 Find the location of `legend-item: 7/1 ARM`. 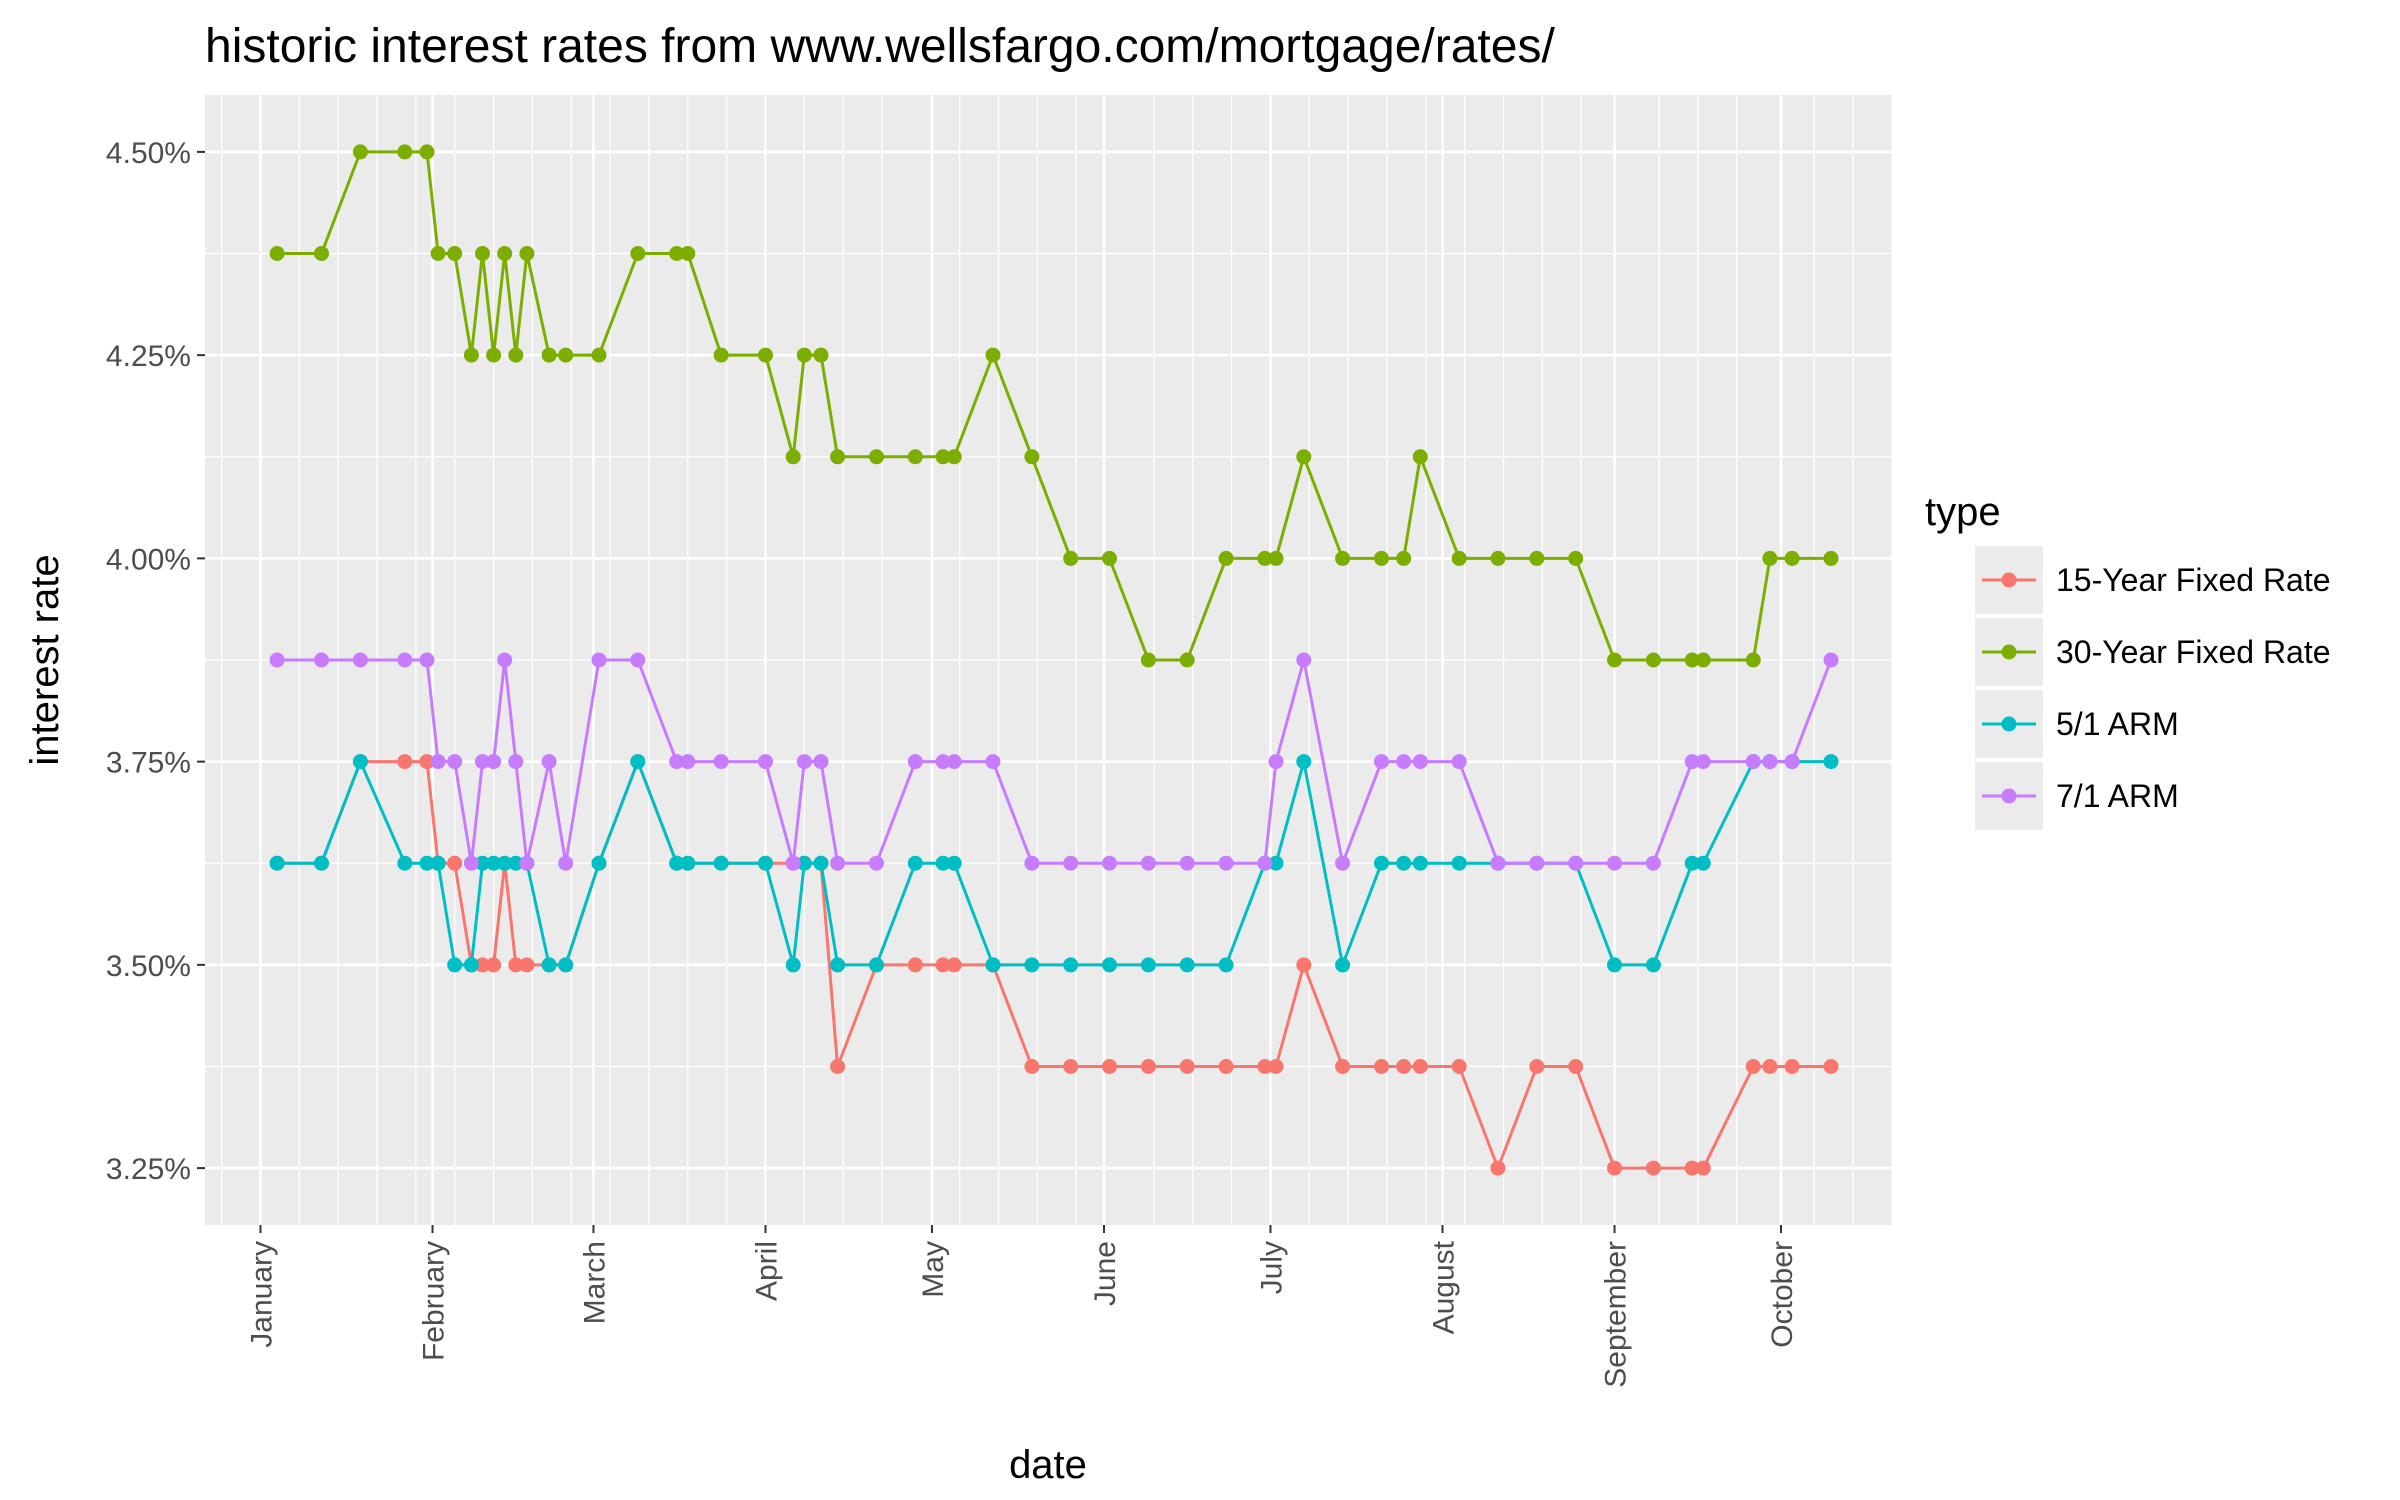

legend-item: 7/1 ARM is located at coordinates (2077, 796).